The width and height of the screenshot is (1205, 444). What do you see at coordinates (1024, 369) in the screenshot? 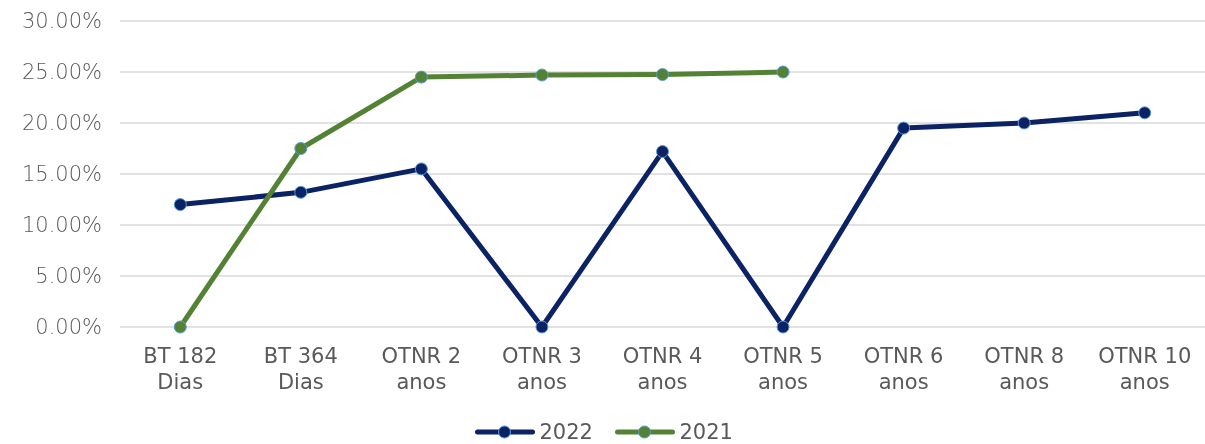
I see `x-tick-label: OTNR 8 anos` at bounding box center [1024, 369].